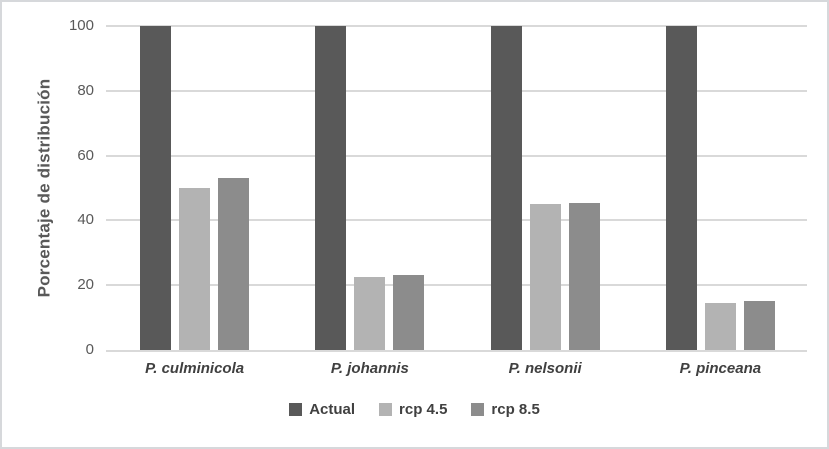 This screenshot has width=829, height=449. I want to click on x-category-label-3: P. nelsonii, so click(545, 368).